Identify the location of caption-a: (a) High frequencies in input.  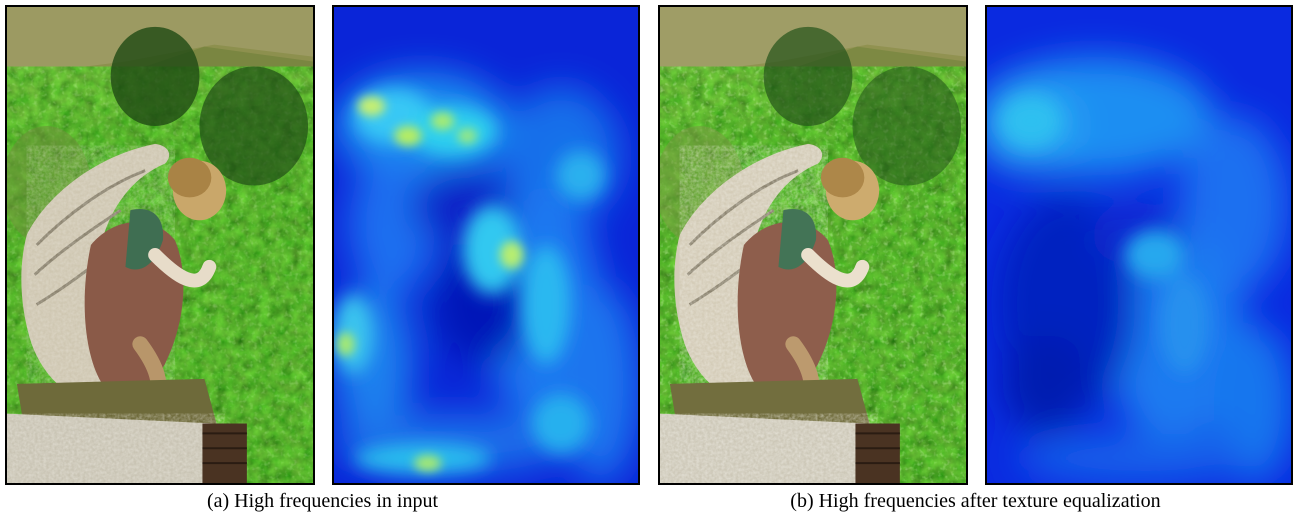
(322, 501).